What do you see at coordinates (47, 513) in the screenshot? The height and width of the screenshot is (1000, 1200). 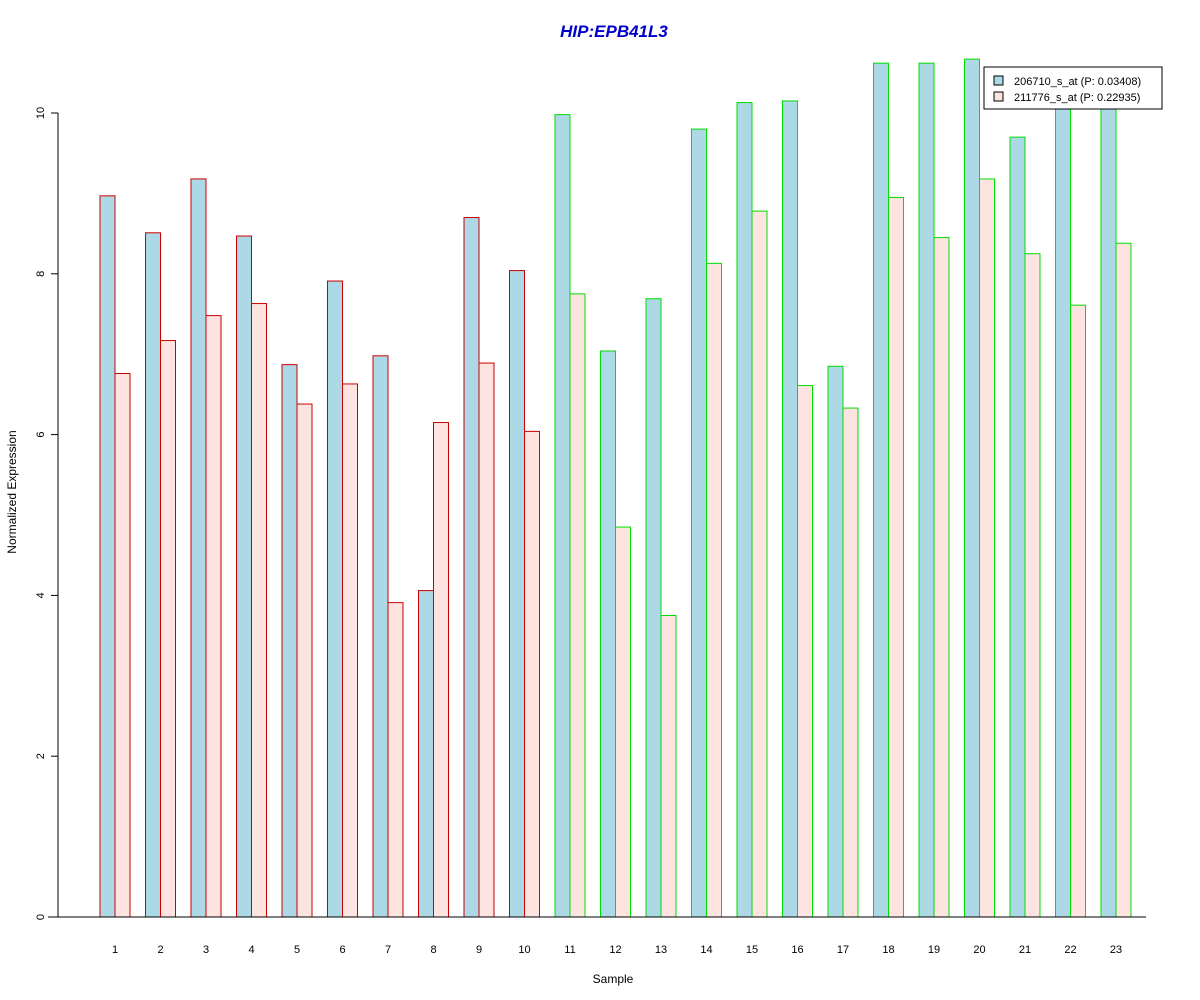 I see `y-axis: 0 2 4 6 8 10` at bounding box center [47, 513].